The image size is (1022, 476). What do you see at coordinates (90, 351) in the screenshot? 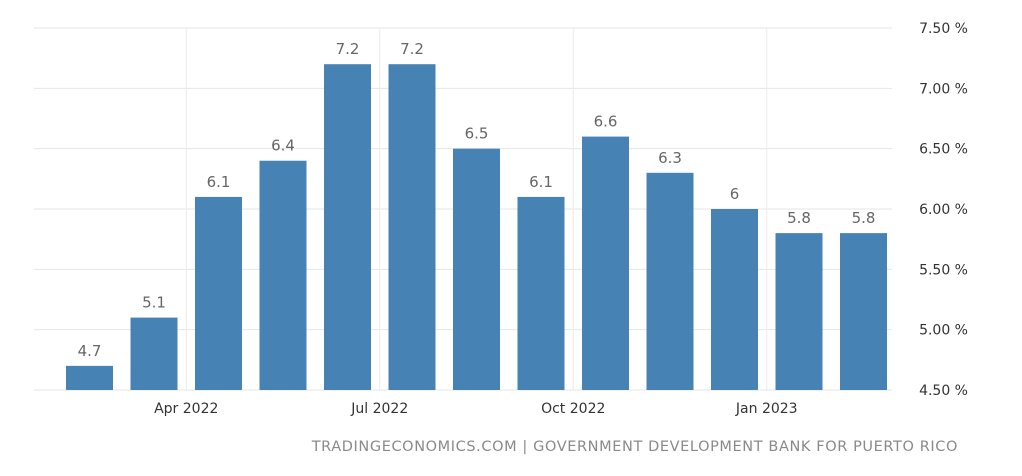
I see `data-label: 4.7` at bounding box center [90, 351].